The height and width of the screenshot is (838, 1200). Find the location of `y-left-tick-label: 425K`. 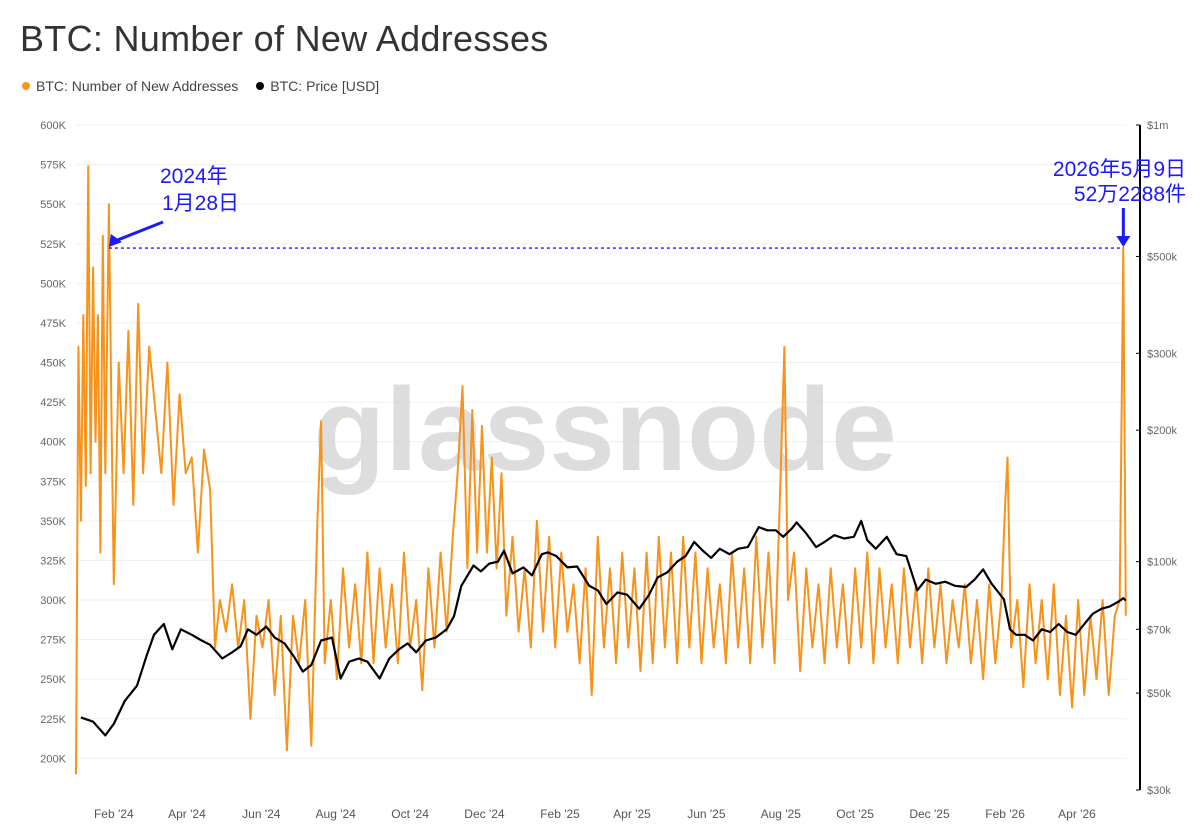

y-left-tick-label: 425K is located at coordinates (53, 403).